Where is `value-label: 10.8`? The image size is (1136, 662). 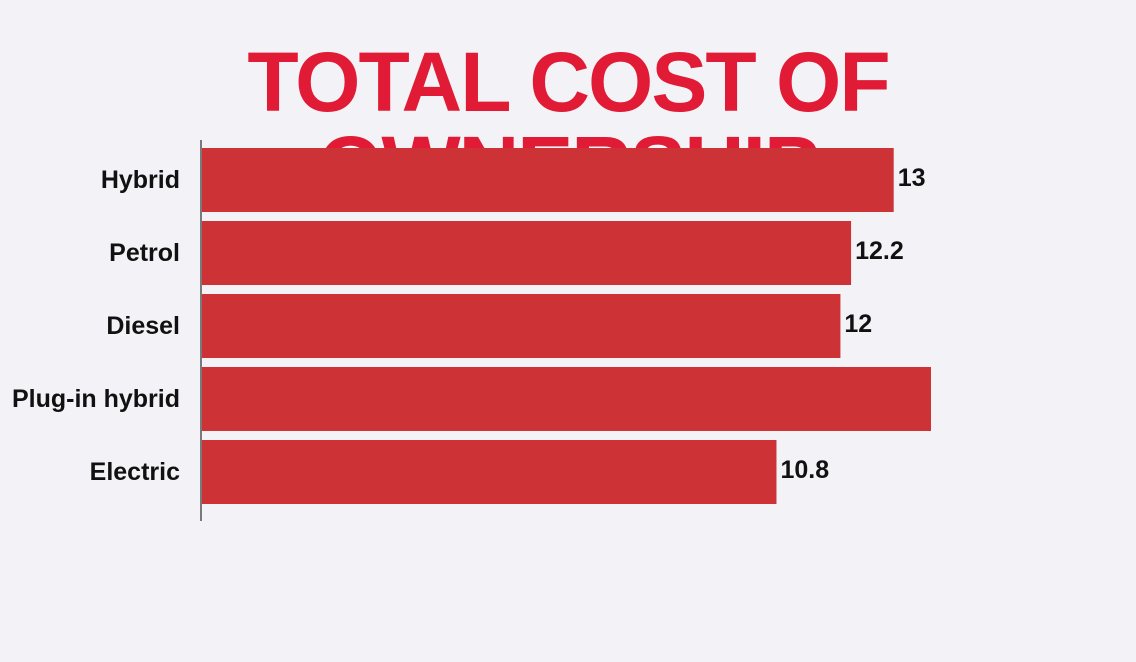
value-label: 10.8 is located at coordinates (804, 470).